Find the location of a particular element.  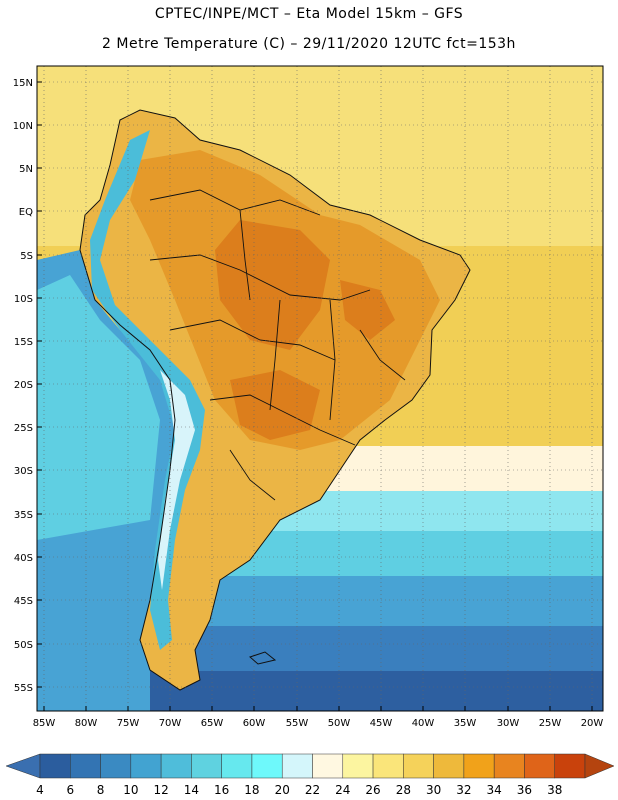

lat-label: 15N is located at coordinates (23, 83).